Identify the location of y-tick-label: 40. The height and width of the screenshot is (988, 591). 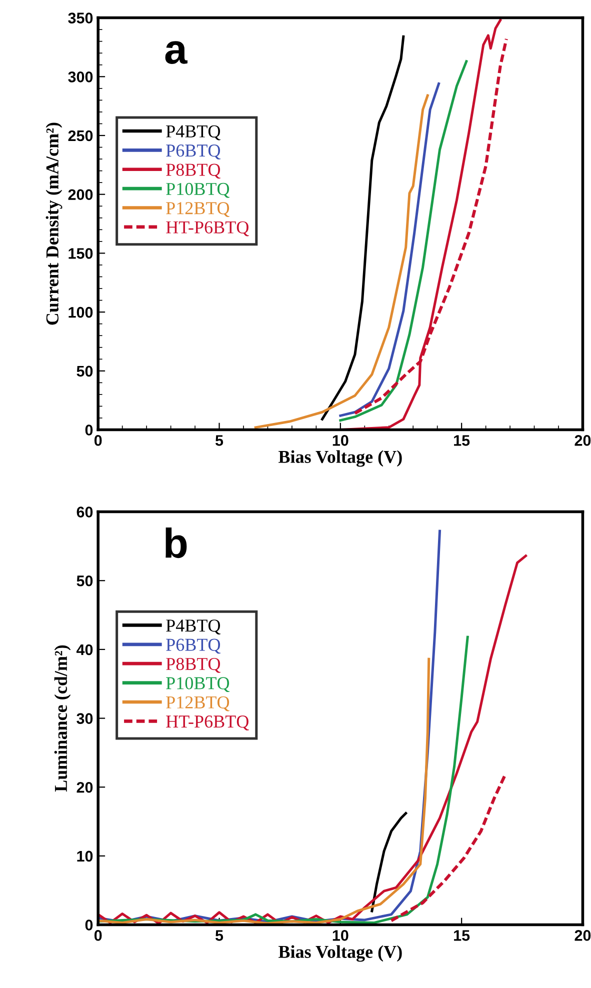
(84, 650).